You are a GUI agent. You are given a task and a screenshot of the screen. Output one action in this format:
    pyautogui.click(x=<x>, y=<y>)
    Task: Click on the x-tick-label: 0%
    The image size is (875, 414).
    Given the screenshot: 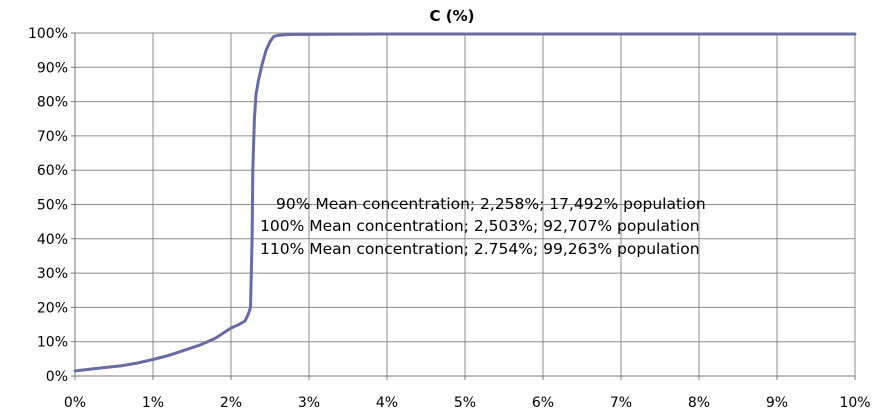 What is the action you would take?
    pyautogui.click(x=75, y=403)
    